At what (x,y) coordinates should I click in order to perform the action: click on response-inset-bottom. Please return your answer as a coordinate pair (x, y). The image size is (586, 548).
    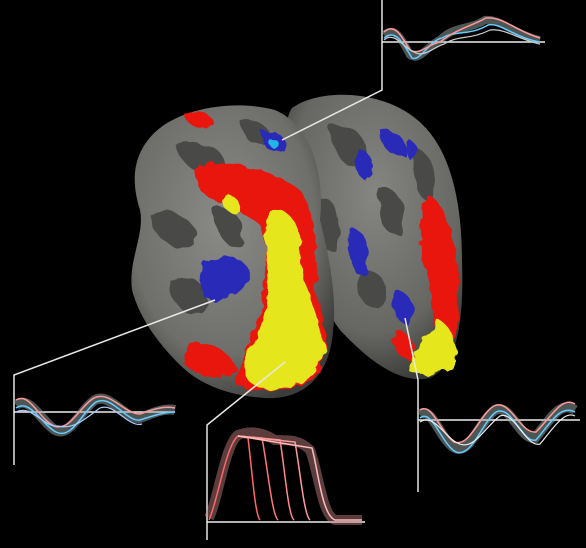
    Looking at the image, I should click on (284, 476).